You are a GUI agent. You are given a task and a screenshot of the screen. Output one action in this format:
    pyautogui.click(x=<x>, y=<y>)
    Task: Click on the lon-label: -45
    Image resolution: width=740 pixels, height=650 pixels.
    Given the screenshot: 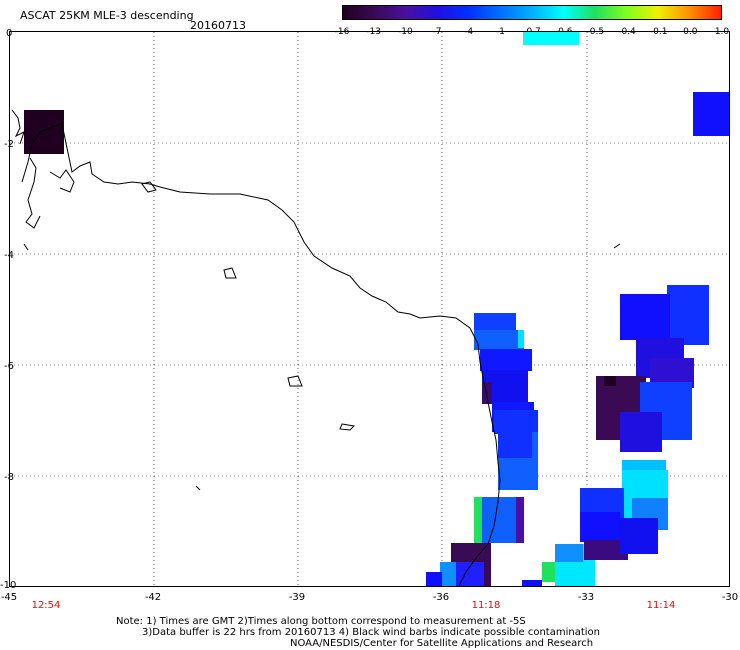 What is the action you would take?
    pyautogui.click(x=9, y=597)
    